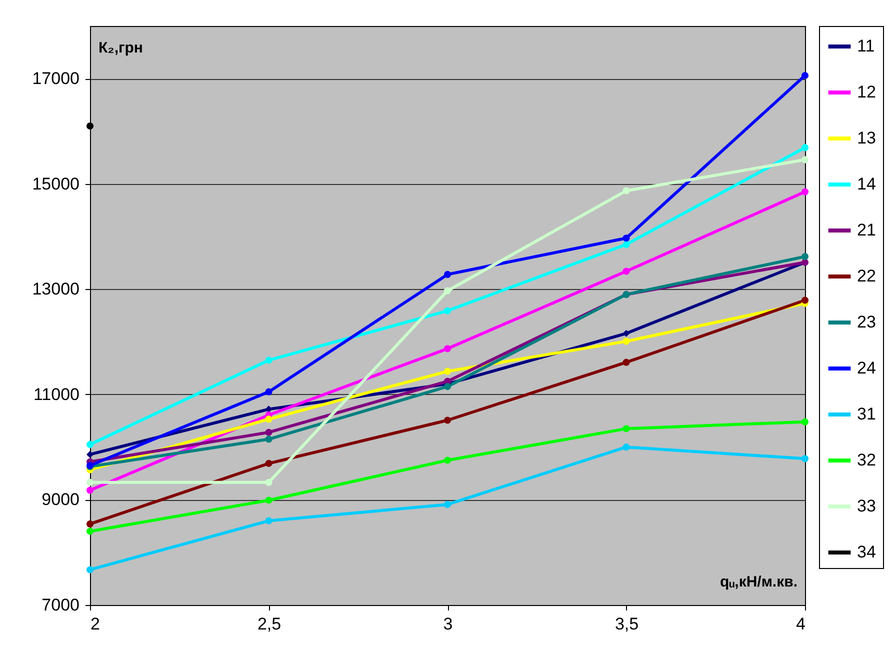 Image resolution: width=890 pixels, height=650 pixels. What do you see at coordinates (801, 624) in the screenshot?
I see `x-tick-label: 4` at bounding box center [801, 624].